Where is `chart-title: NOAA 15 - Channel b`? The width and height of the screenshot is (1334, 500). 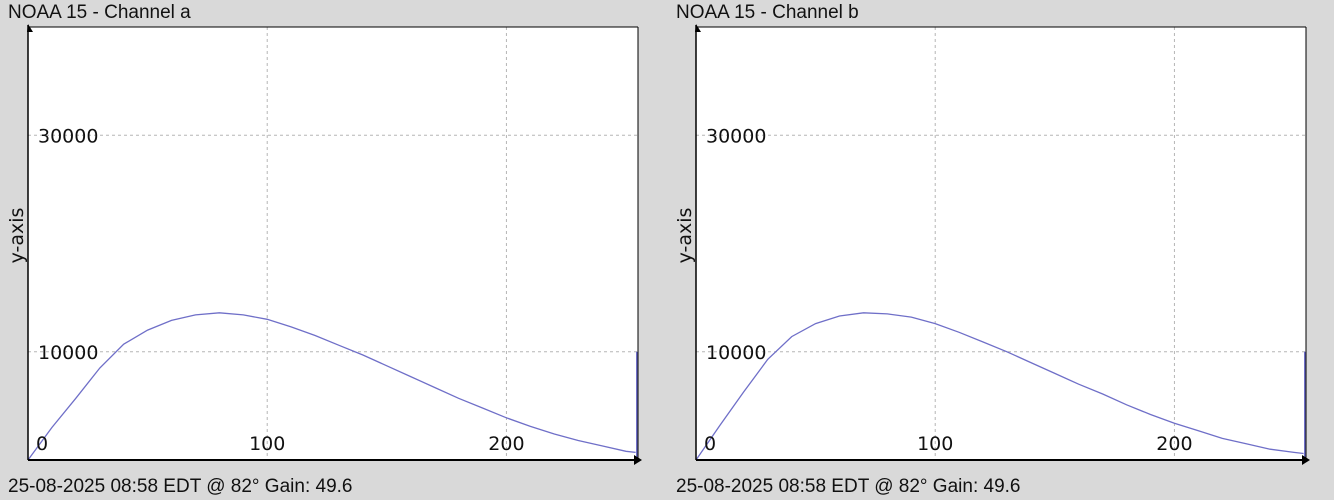 chart-title: NOAA 15 - Channel b is located at coordinates (767, 12).